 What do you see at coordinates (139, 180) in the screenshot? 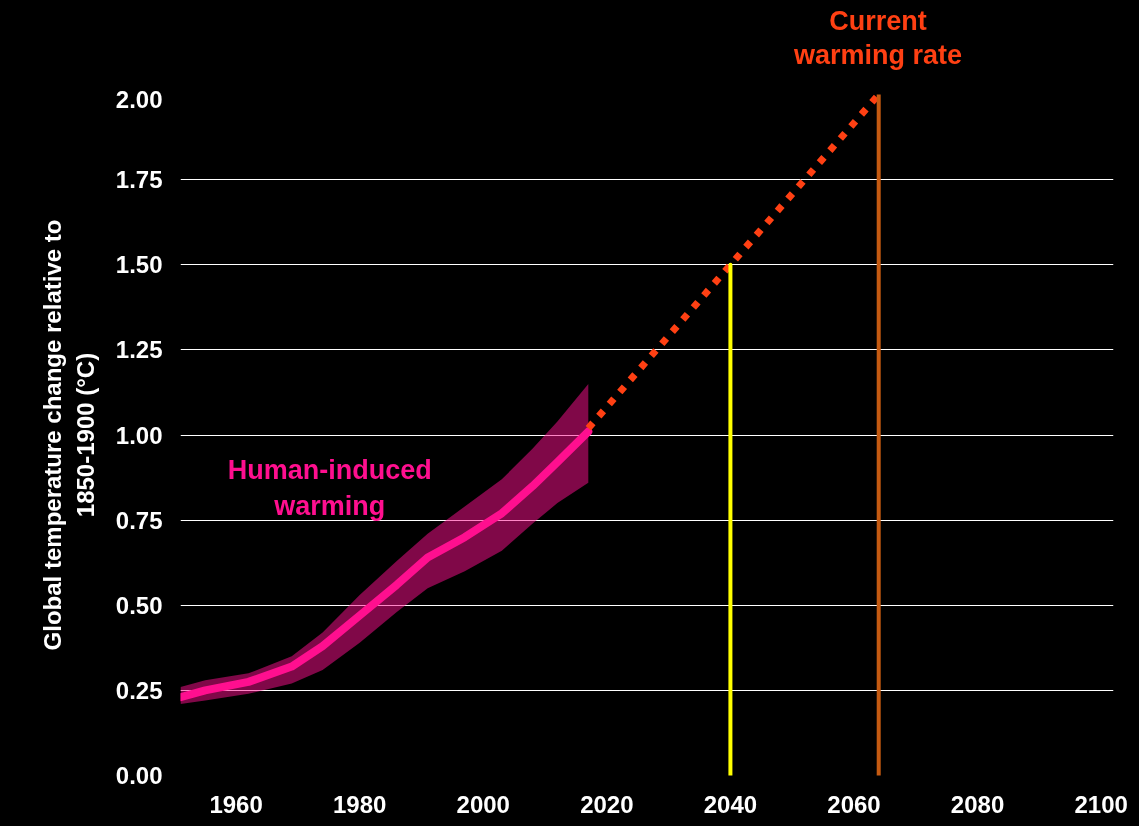
I see `y-tick-label: 1.75` at bounding box center [139, 180].